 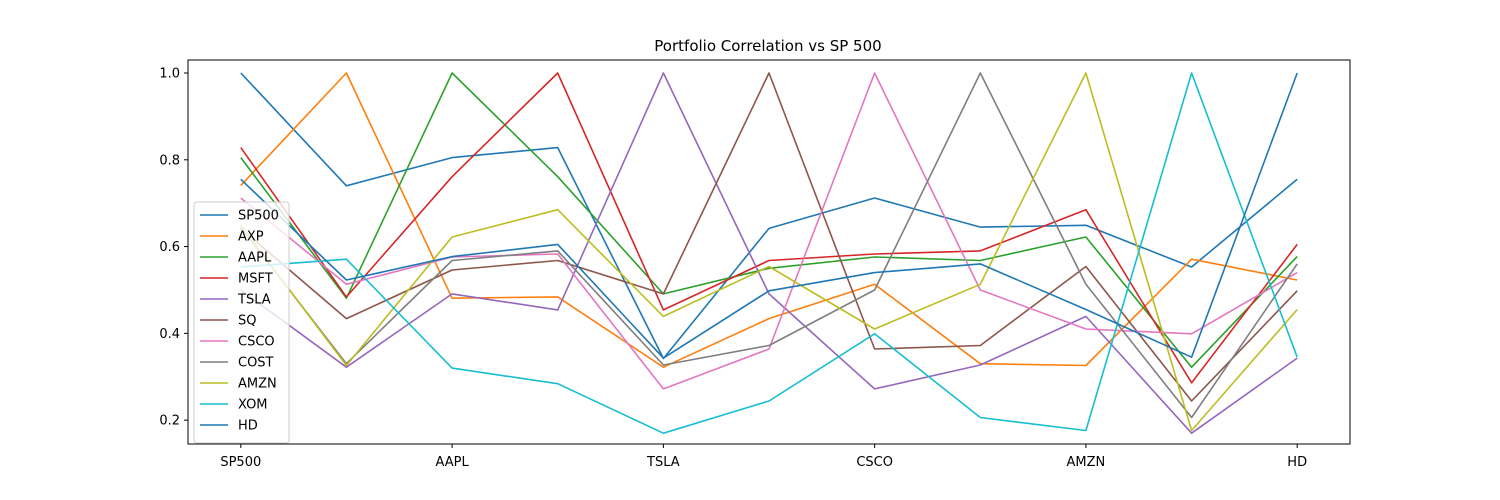 What do you see at coordinates (169, 160) in the screenshot?
I see `y-tick-label: 0.8` at bounding box center [169, 160].